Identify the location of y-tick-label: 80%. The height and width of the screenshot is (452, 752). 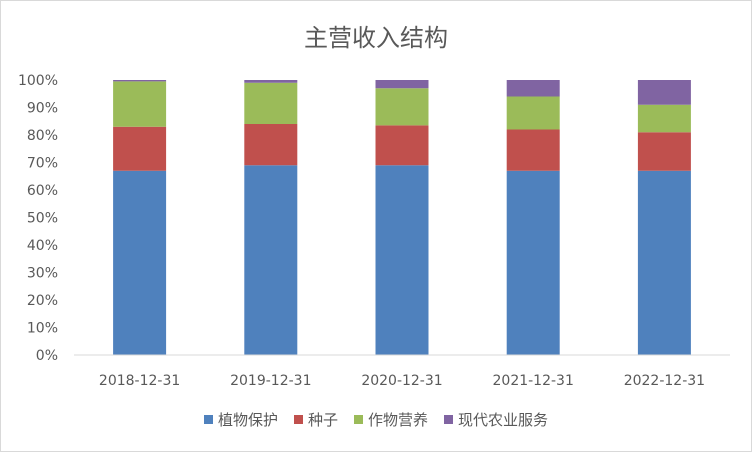
(42, 136).